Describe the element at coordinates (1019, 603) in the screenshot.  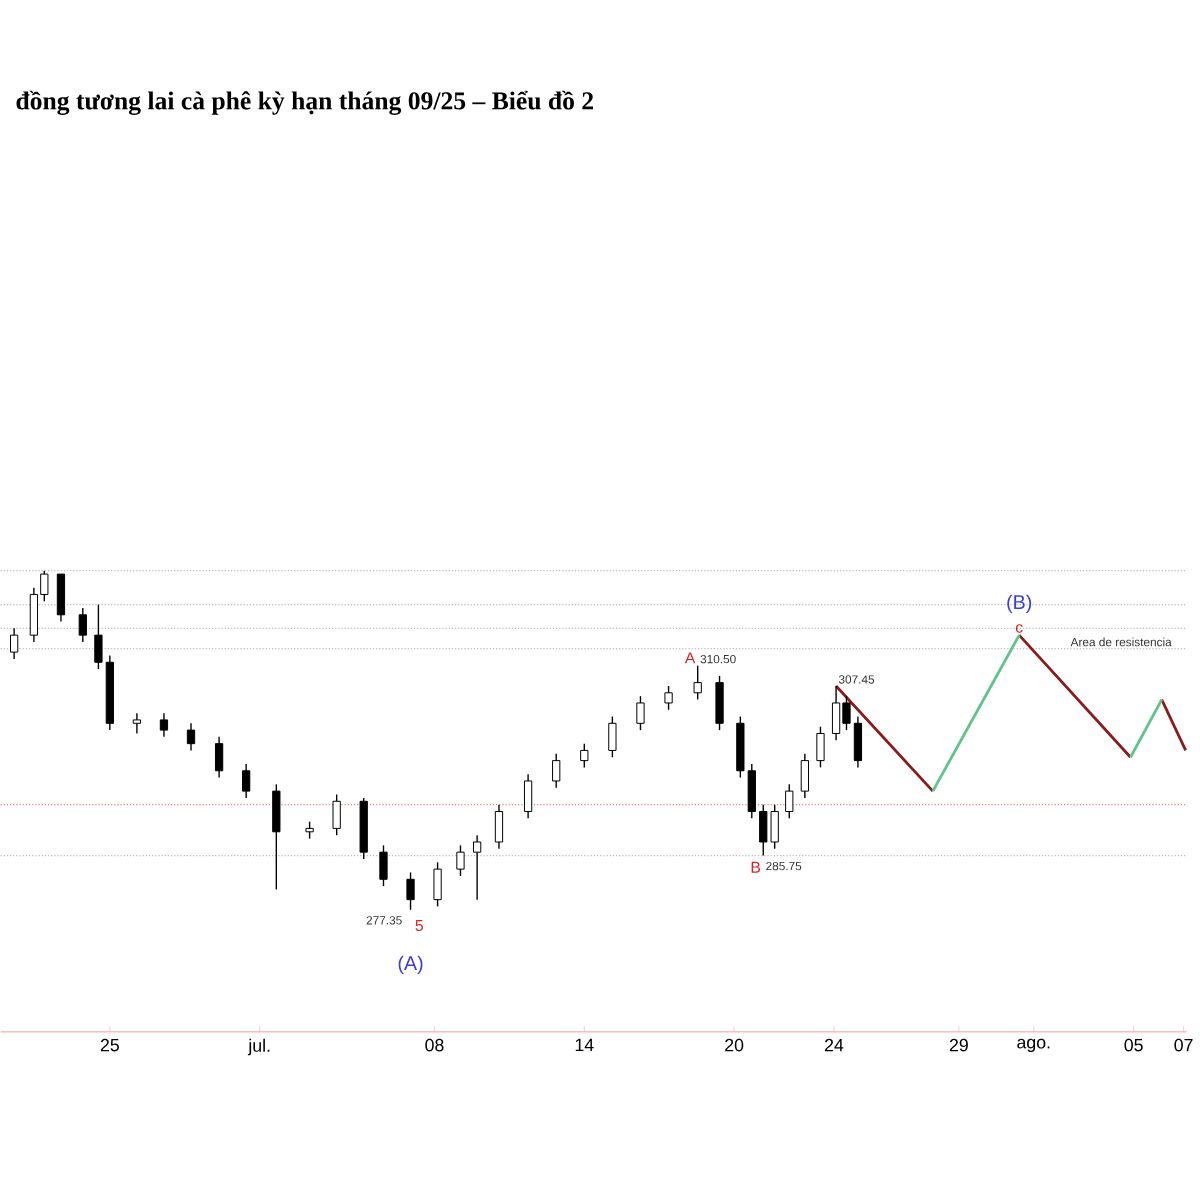
I see `annotation: (B)` at that location.